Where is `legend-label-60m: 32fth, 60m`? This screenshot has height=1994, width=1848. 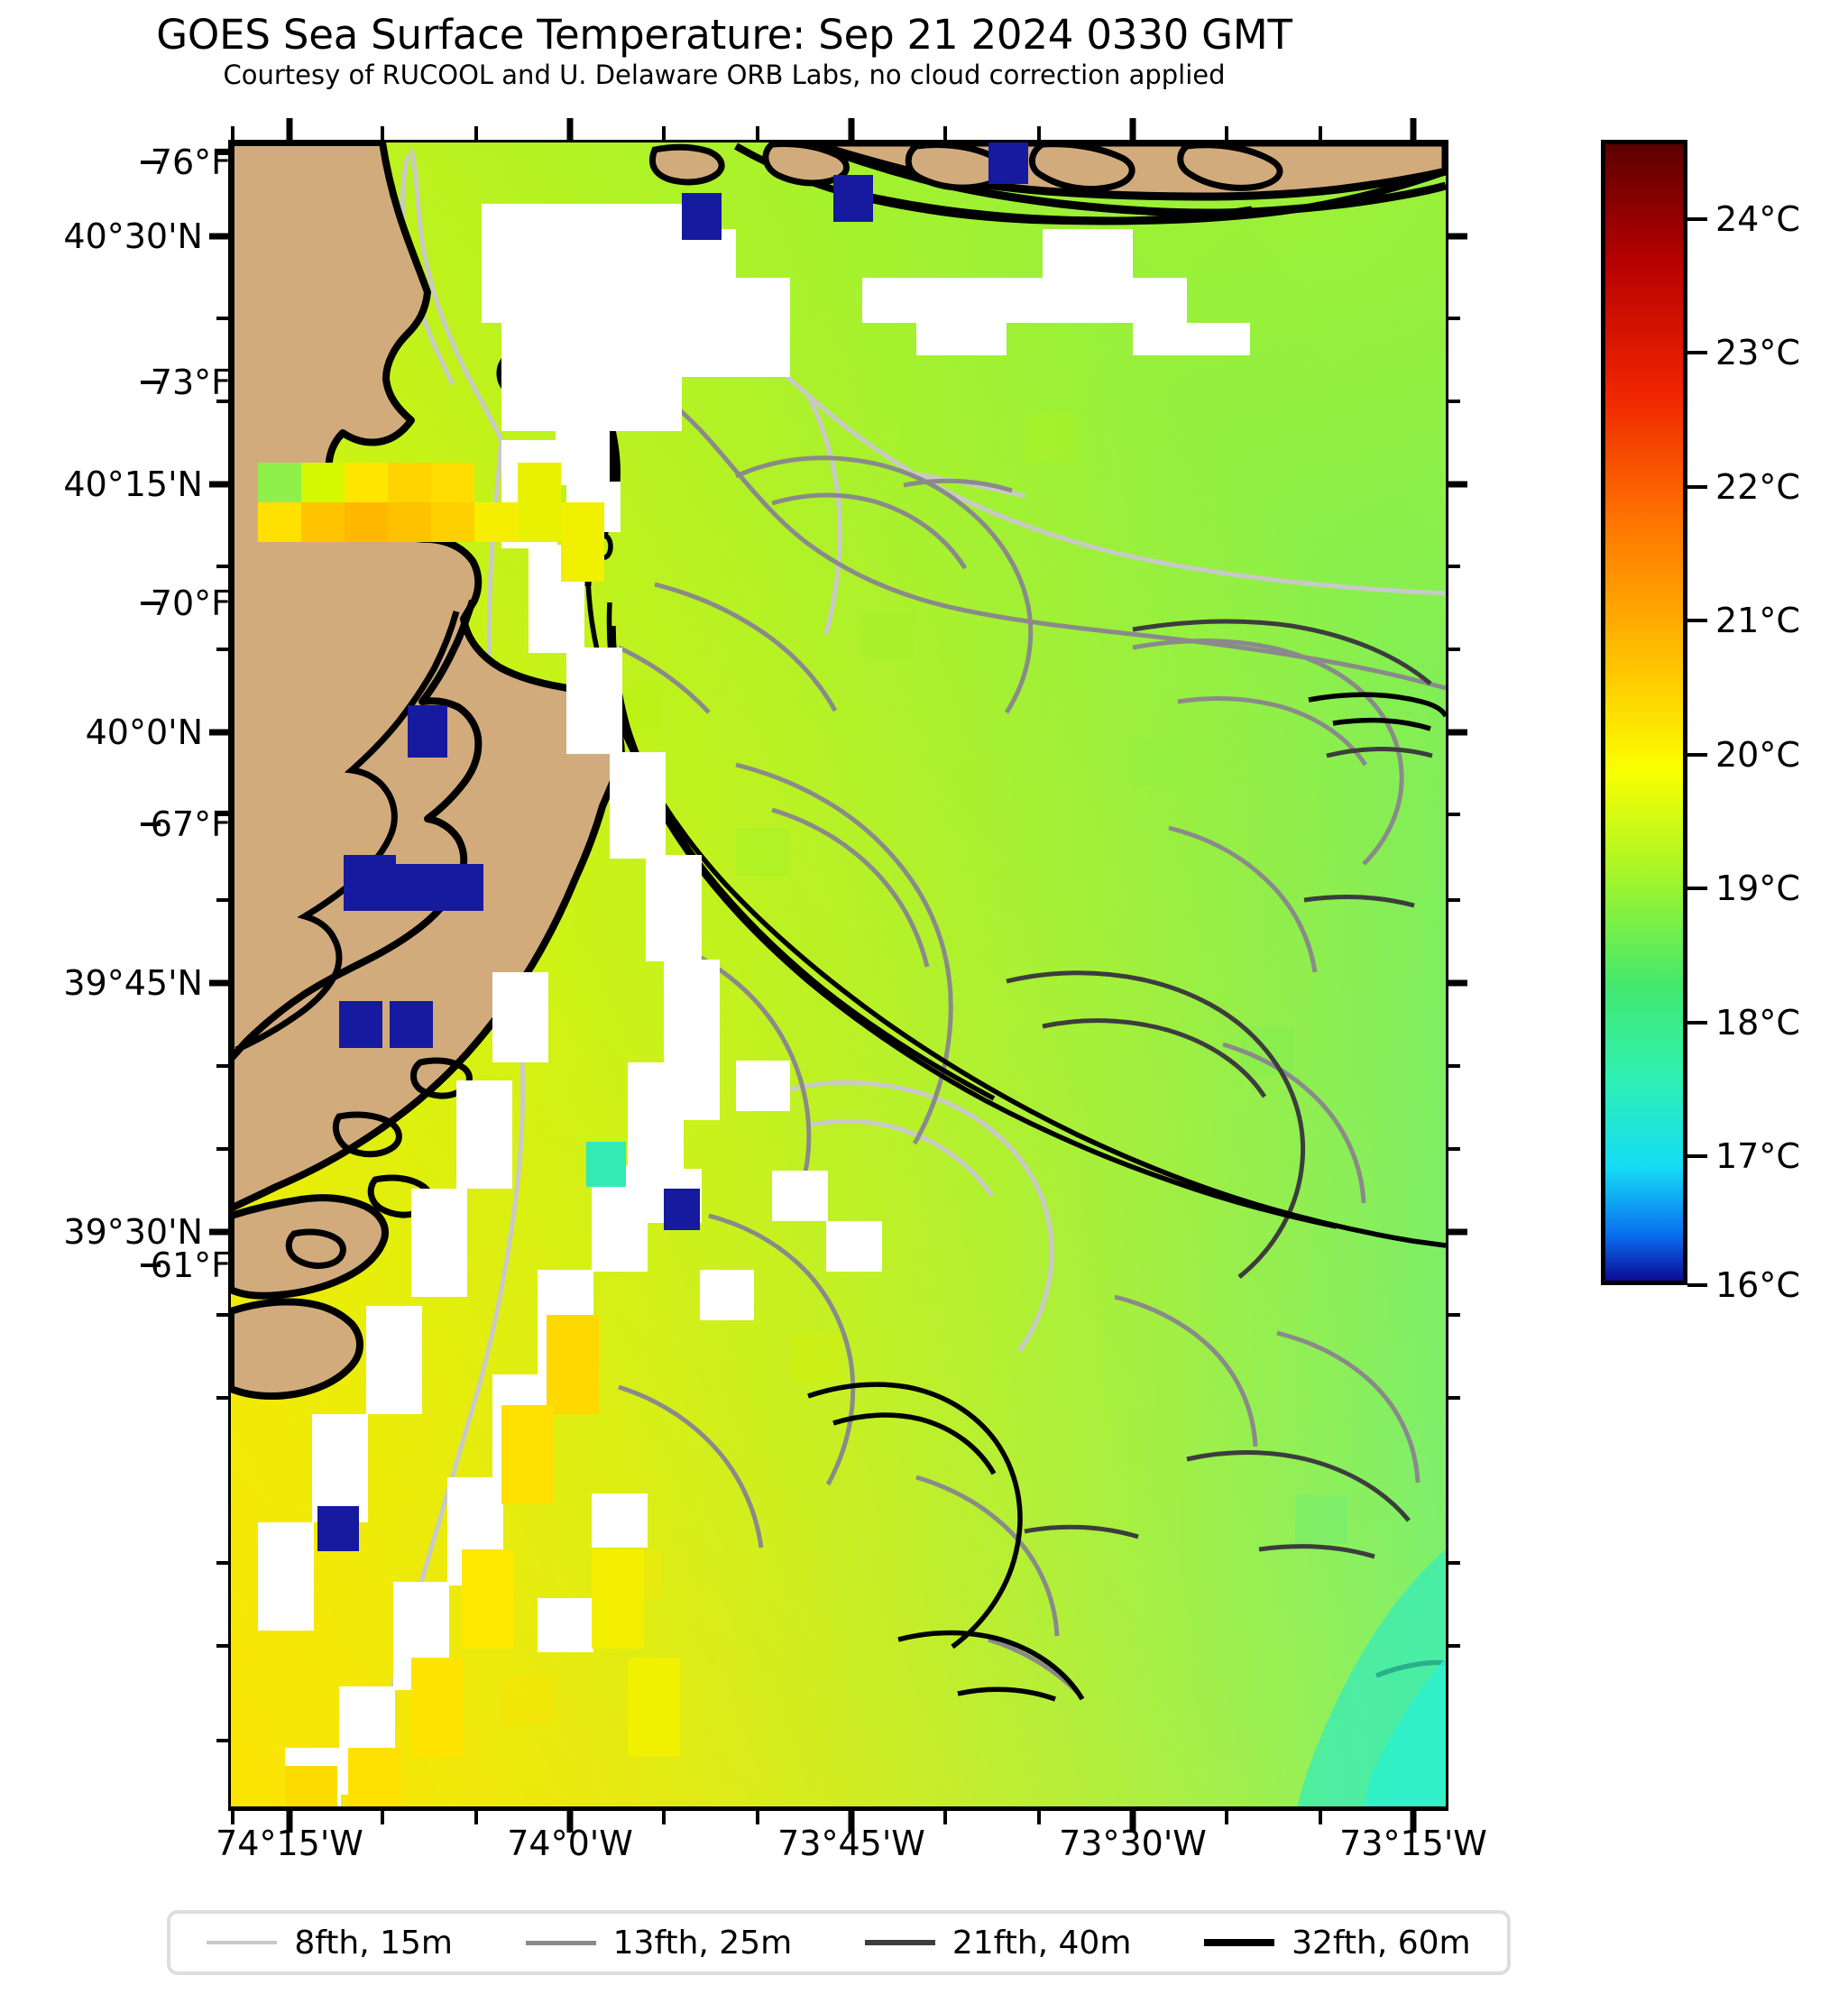 legend-label-60m: 32fth, 60m is located at coordinates (1382, 1943).